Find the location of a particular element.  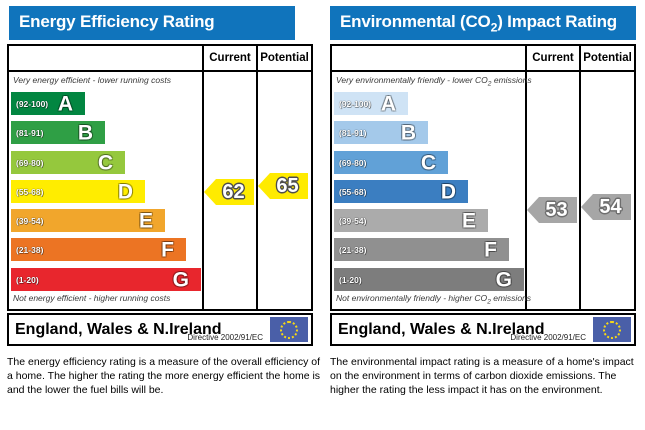

current-rating-arrow: 53 is located at coordinates (552, 210).